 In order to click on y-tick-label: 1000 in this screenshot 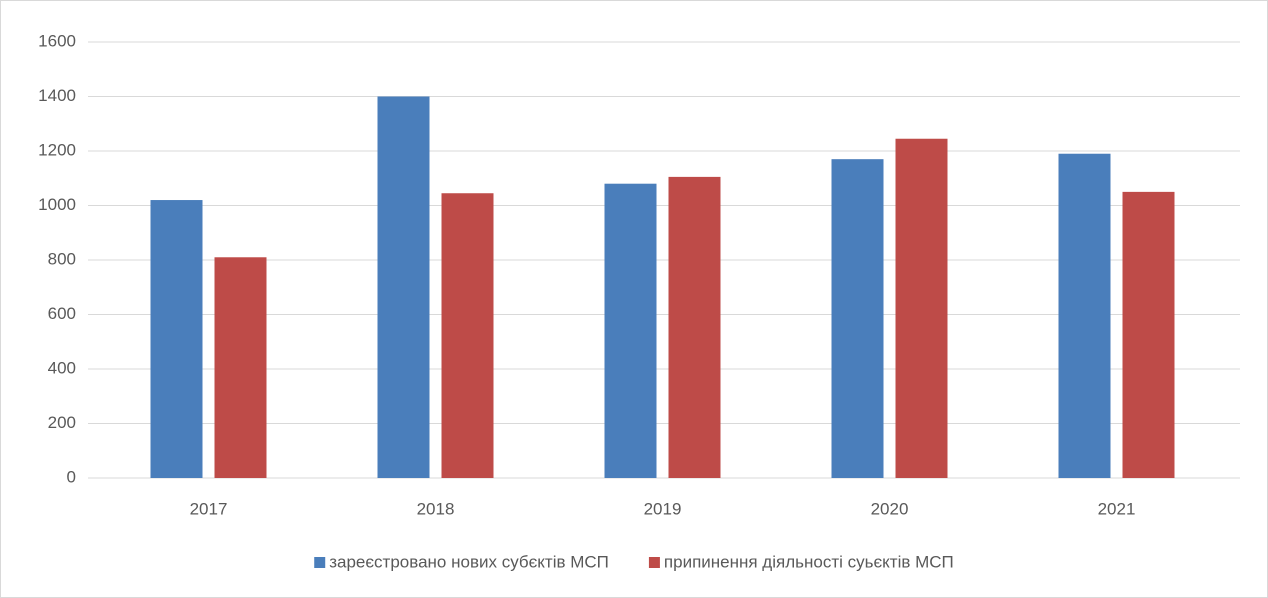, I will do `click(57, 204)`.